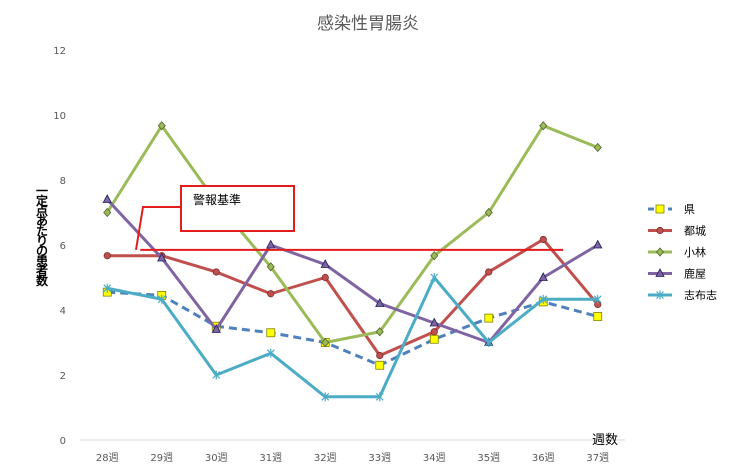 The height and width of the screenshot is (473, 736). I want to click on callout-leader-line, so click(158, 228).